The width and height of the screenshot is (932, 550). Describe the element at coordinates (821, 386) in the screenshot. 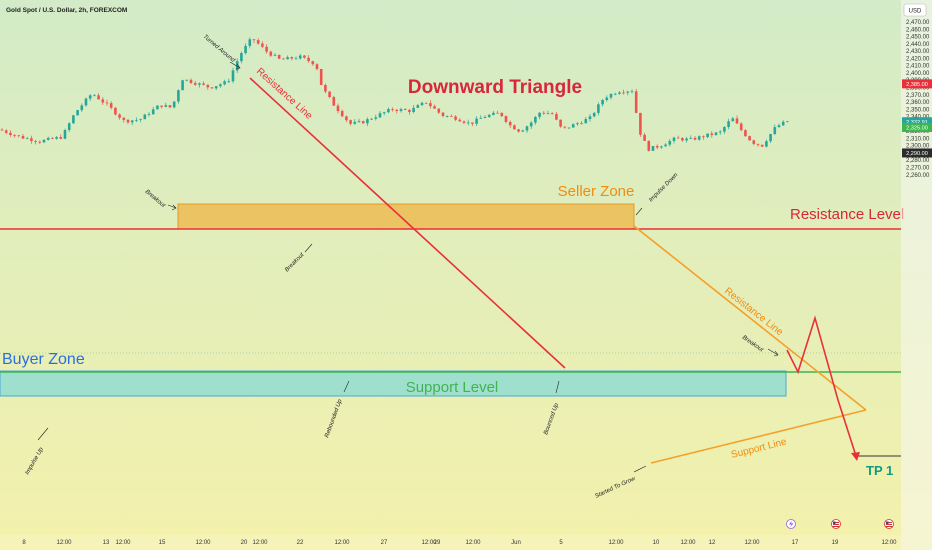

I see `projection-path` at that location.